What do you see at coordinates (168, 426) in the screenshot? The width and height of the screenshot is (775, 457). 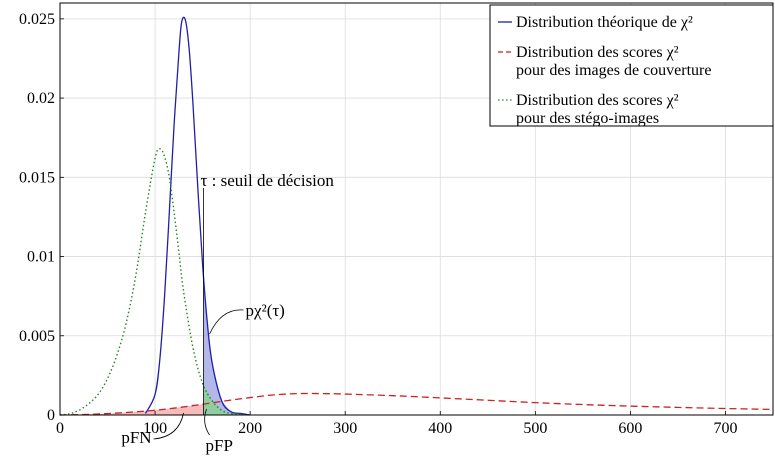 I see `pfn-label-leader` at bounding box center [168, 426].